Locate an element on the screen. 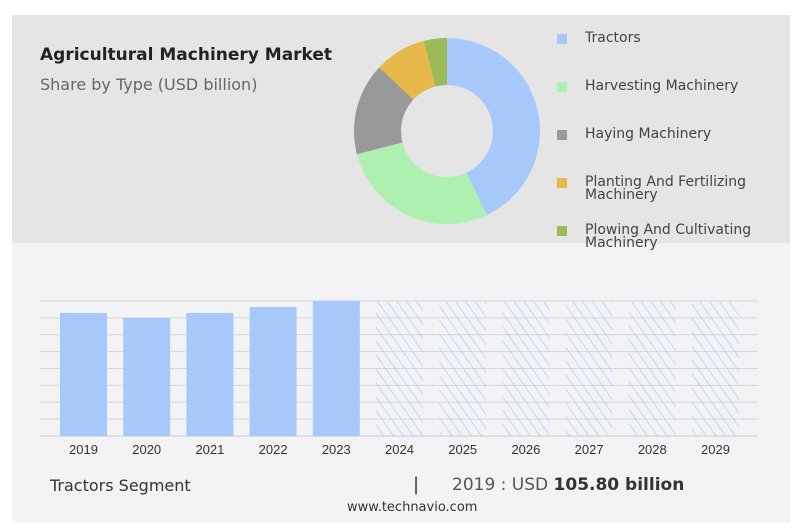  x-tick-label: 2027 is located at coordinates (589, 449).